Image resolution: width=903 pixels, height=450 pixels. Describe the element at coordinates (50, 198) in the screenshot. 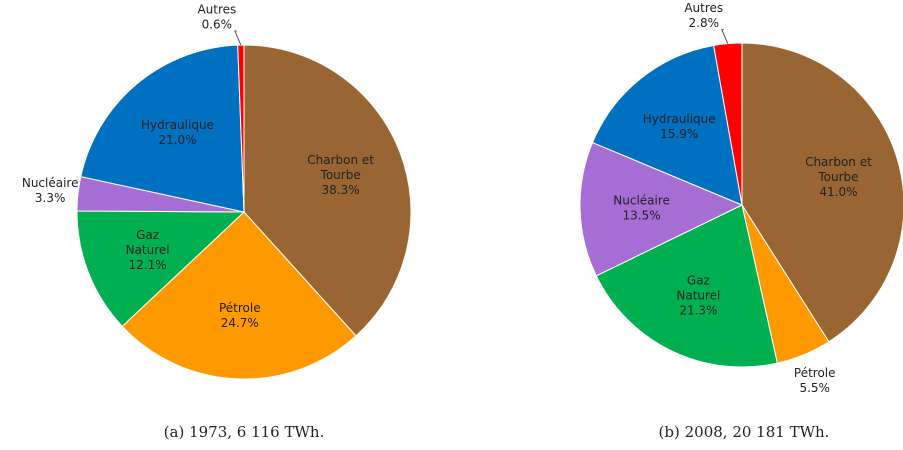

I see `slice-value: 3.3%` at that location.